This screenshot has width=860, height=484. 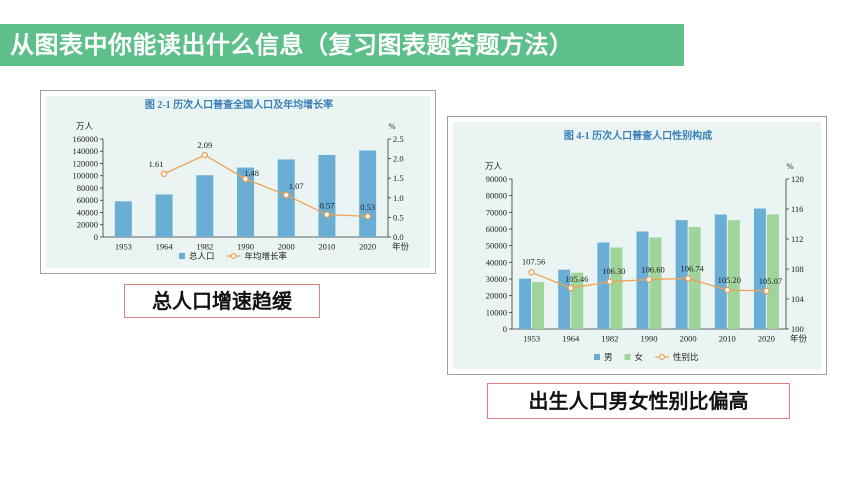 What do you see at coordinates (638, 135) in the screenshot?
I see `chart-title: 图 4-1 历次人口普查人口性别构成` at bounding box center [638, 135].